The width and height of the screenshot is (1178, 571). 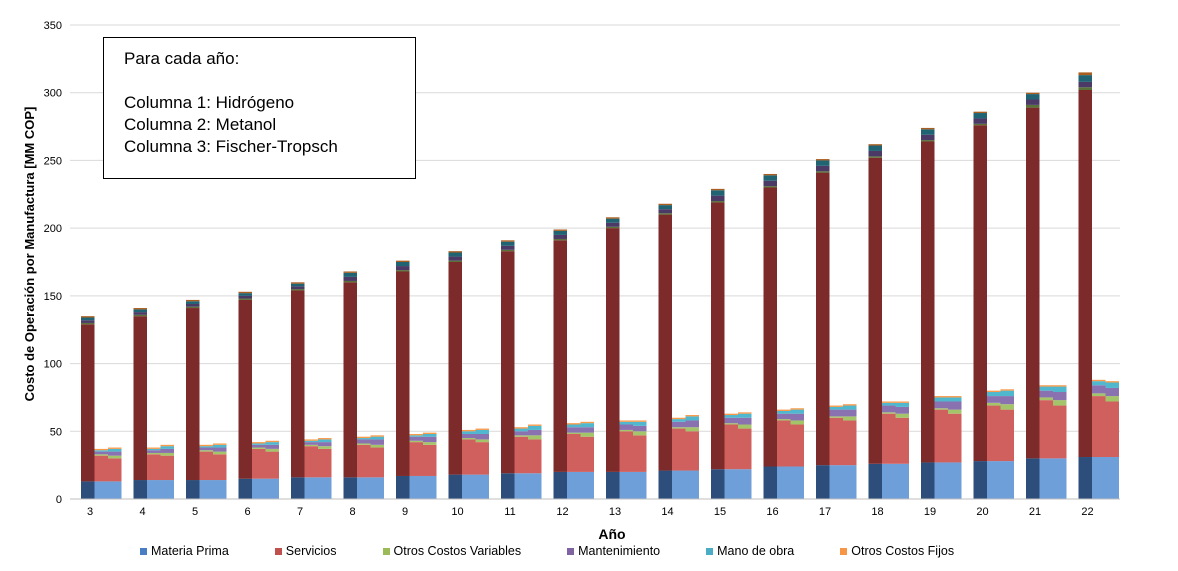 I want to click on x-tick-label: 6, so click(x=247, y=512).